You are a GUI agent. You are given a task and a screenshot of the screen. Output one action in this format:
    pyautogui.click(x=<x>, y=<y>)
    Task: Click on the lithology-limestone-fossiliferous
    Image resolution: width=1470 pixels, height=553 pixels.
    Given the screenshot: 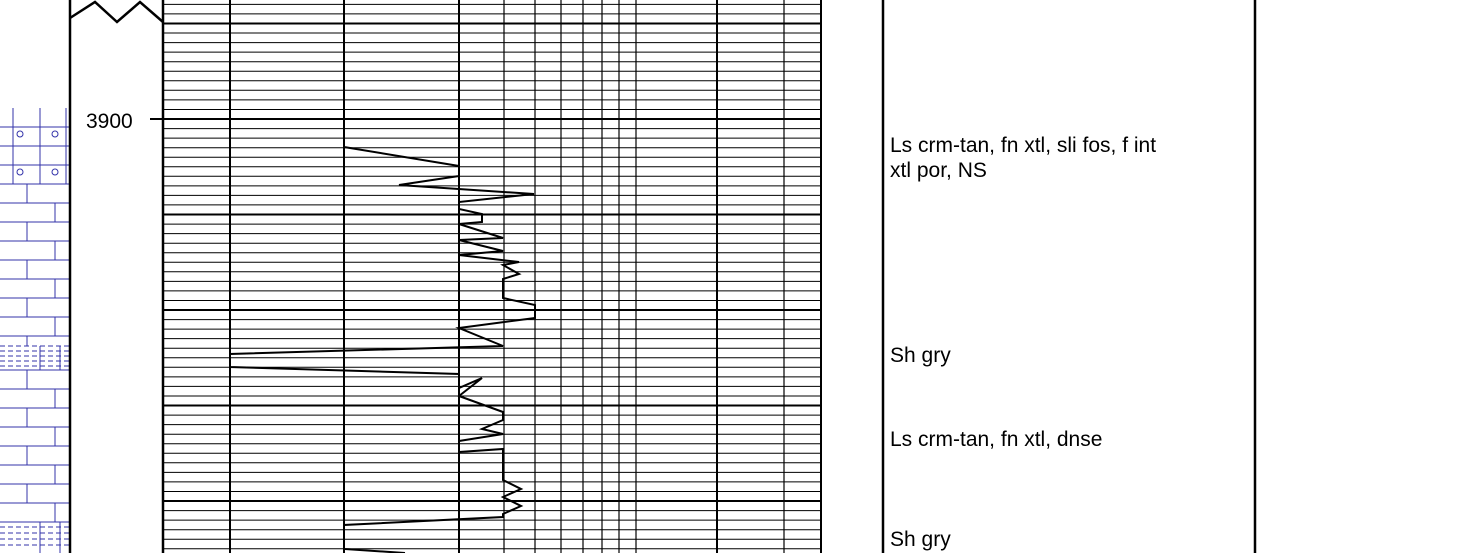 What is the action you would take?
    pyautogui.click(x=35, y=146)
    